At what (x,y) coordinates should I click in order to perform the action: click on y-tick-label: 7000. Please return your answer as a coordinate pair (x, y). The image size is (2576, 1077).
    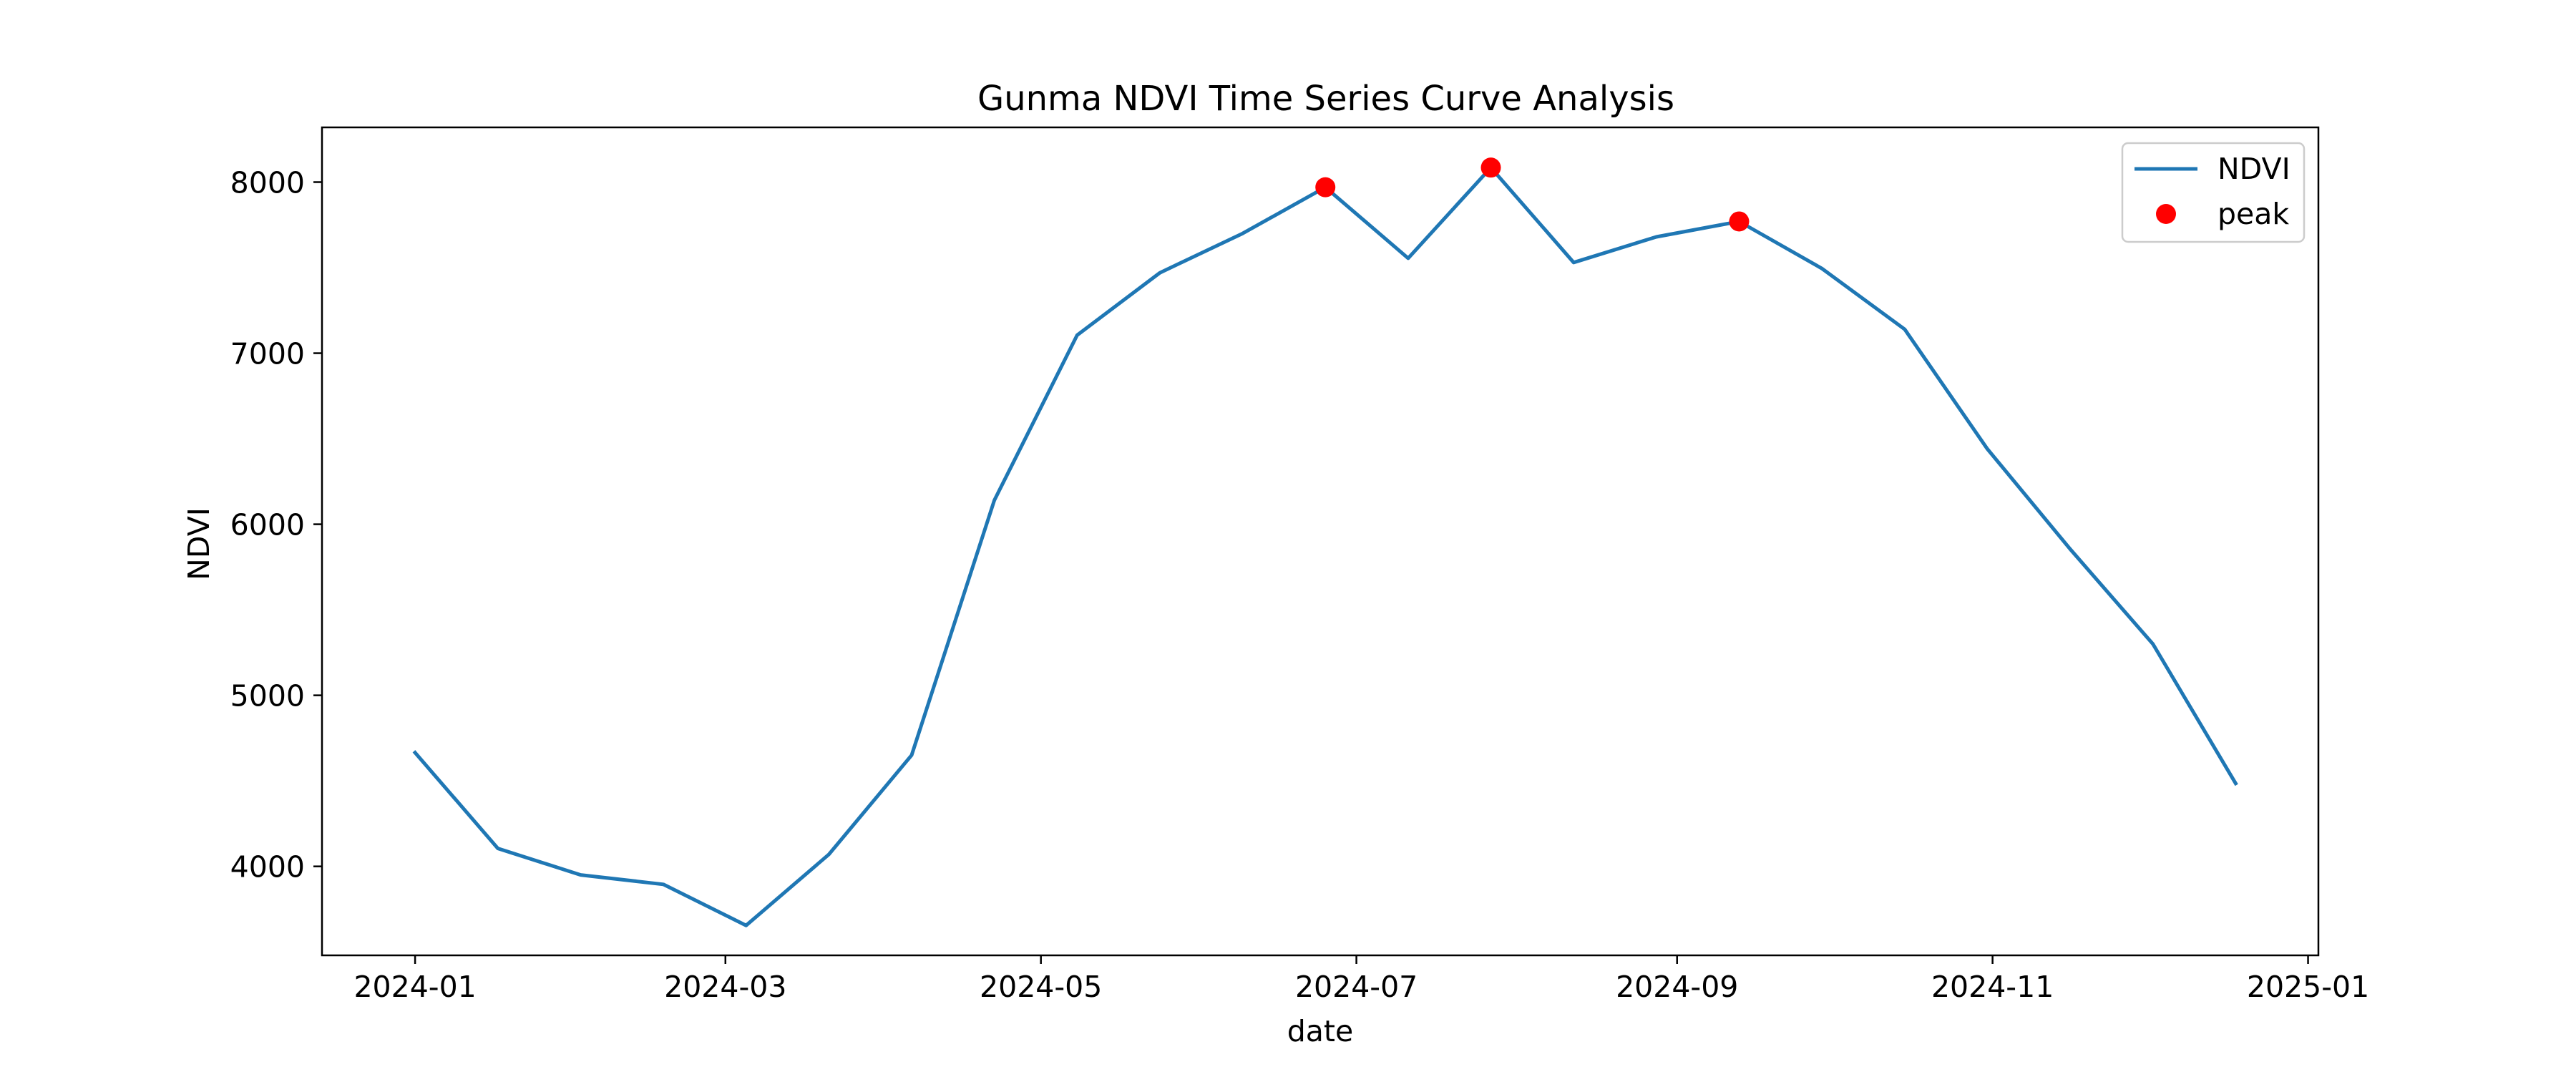
    Looking at the image, I should click on (267, 354).